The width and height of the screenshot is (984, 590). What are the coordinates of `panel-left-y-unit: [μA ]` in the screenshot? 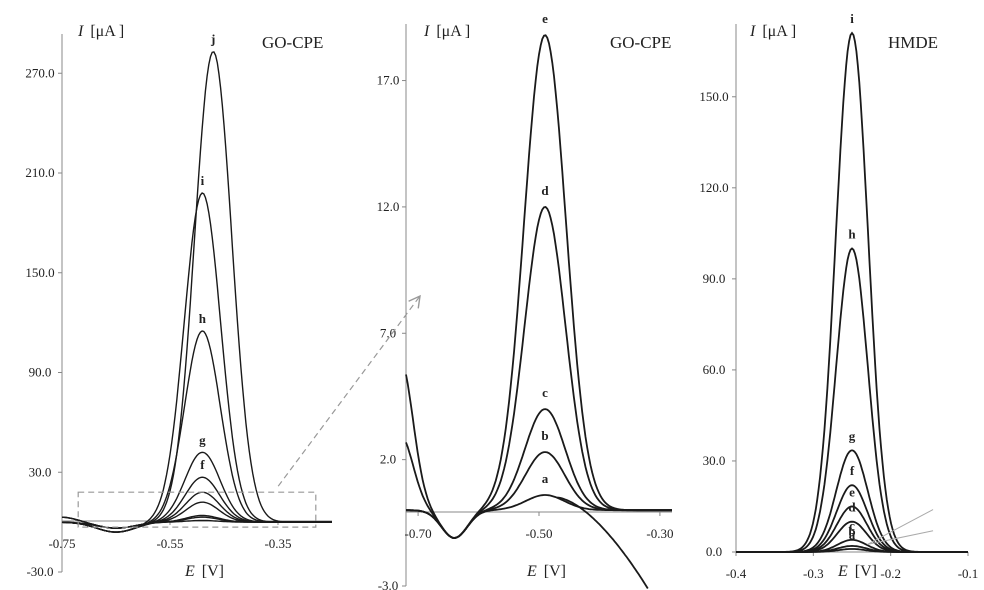 It's located at (107, 31).